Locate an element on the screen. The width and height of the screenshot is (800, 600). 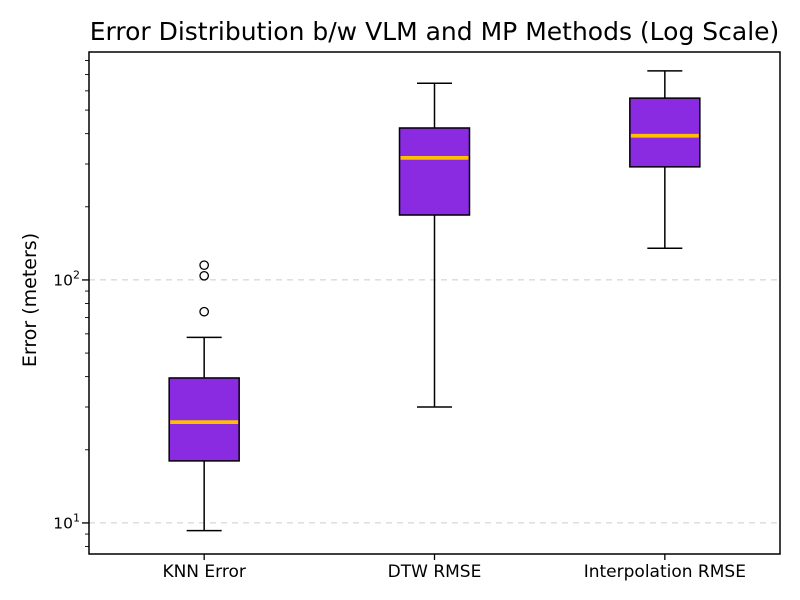
y-axis-tick-label: 10² is located at coordinates (66, 278).